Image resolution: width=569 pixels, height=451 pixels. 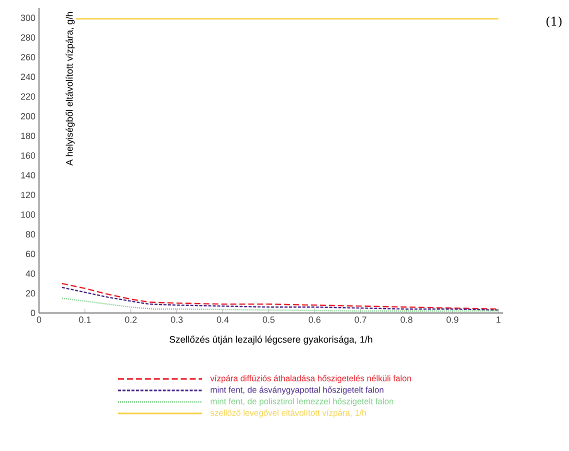 I want to click on x-tick-label: 0.4, so click(x=222, y=319).